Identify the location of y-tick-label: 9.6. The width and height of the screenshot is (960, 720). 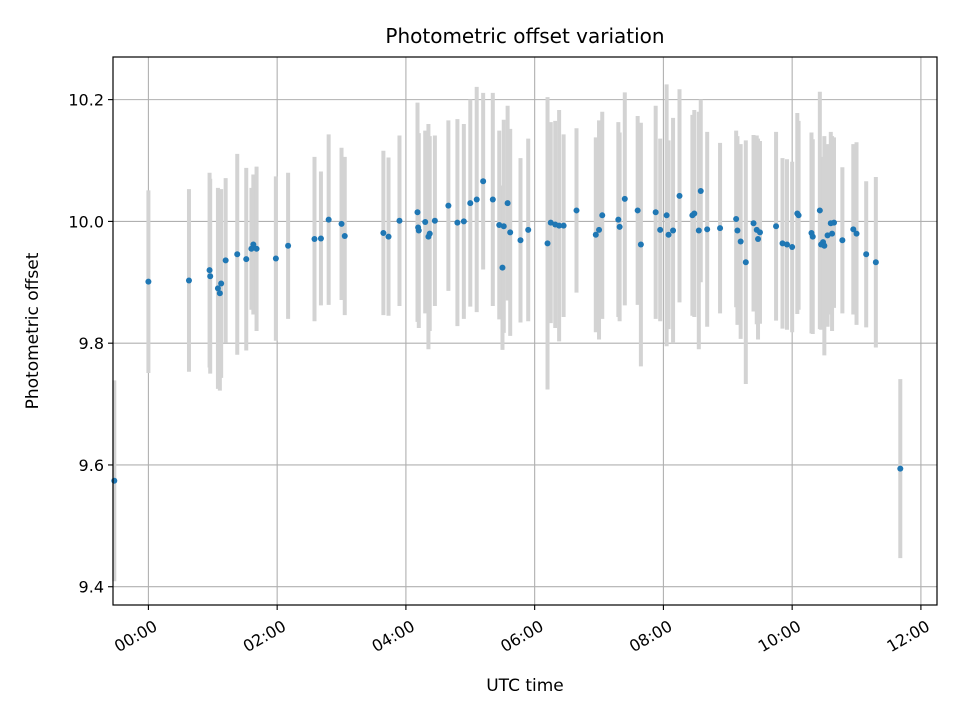
(91, 465).